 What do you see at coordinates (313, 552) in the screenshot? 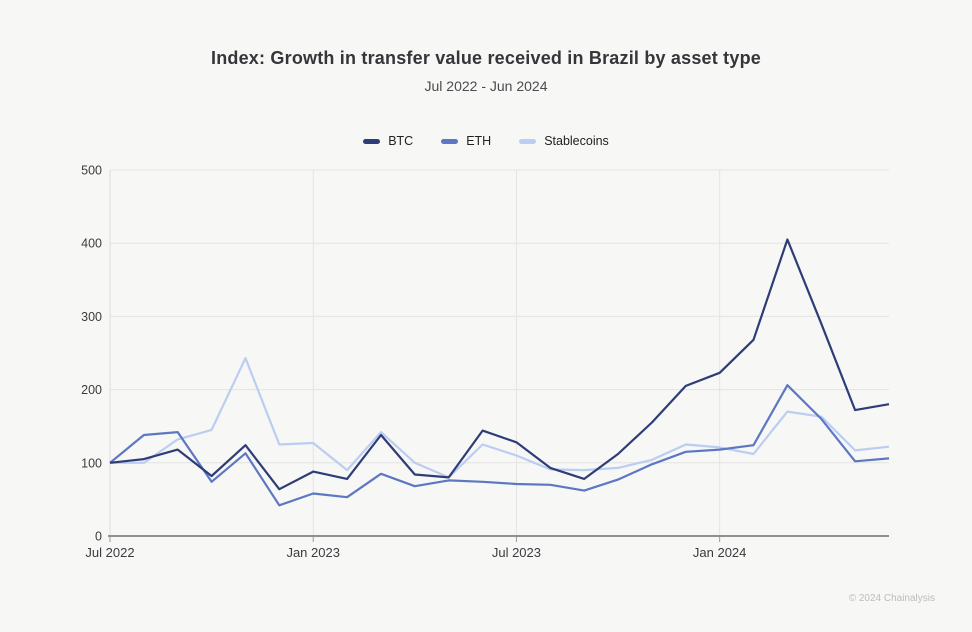
I see `svg-text: Jan 2023` at bounding box center [313, 552].